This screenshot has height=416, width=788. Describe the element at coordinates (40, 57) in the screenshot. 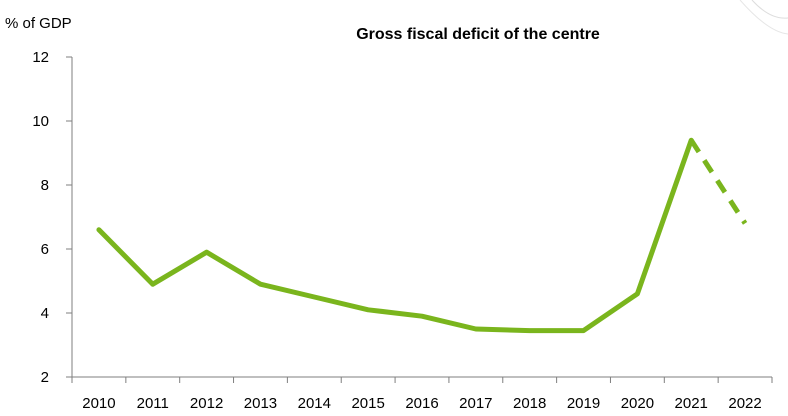

I see `y-tick-label: 12` at that location.